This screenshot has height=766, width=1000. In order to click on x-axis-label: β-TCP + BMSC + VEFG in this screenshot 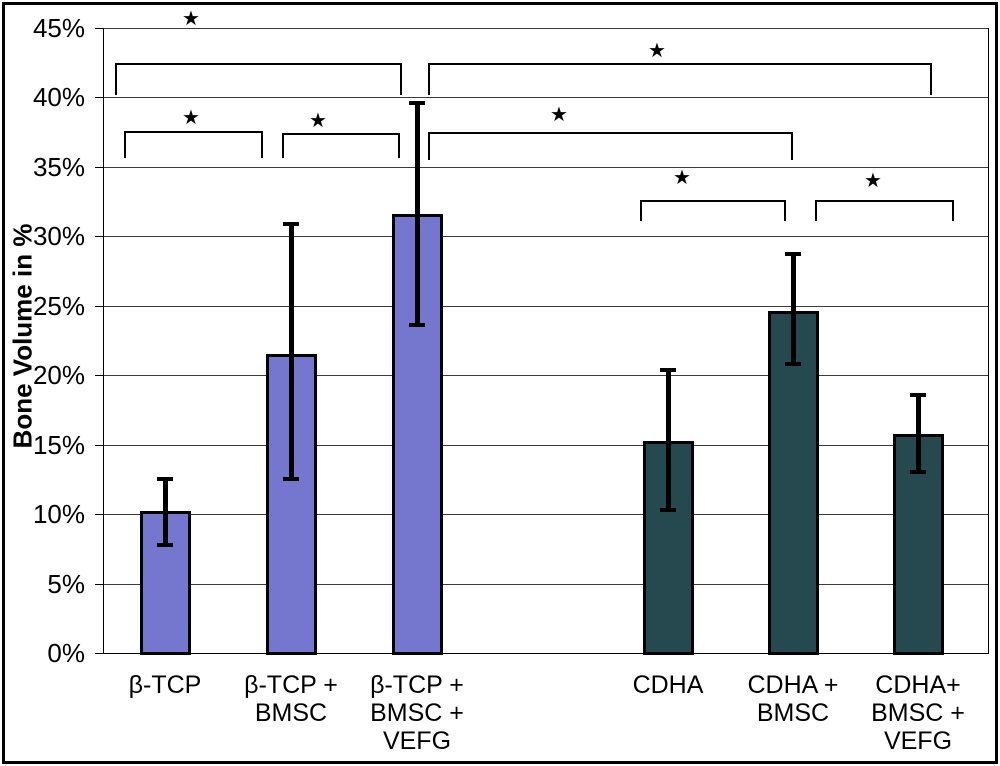, I will do `click(417, 713)`.